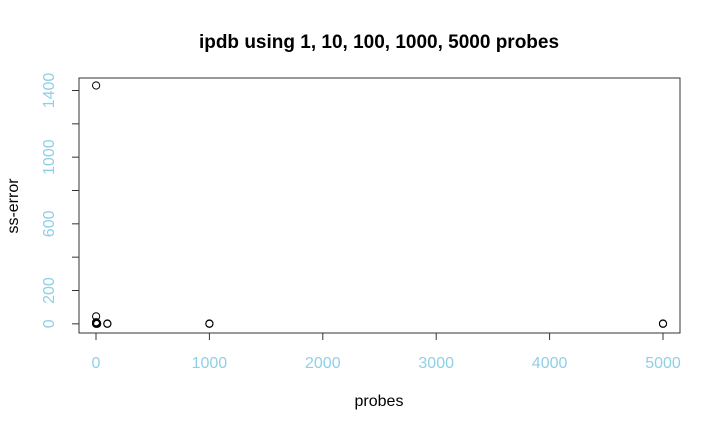 This screenshot has height=431, width=720. What do you see at coordinates (49, 157) in the screenshot?
I see `y-tick-label: 1000` at bounding box center [49, 157].